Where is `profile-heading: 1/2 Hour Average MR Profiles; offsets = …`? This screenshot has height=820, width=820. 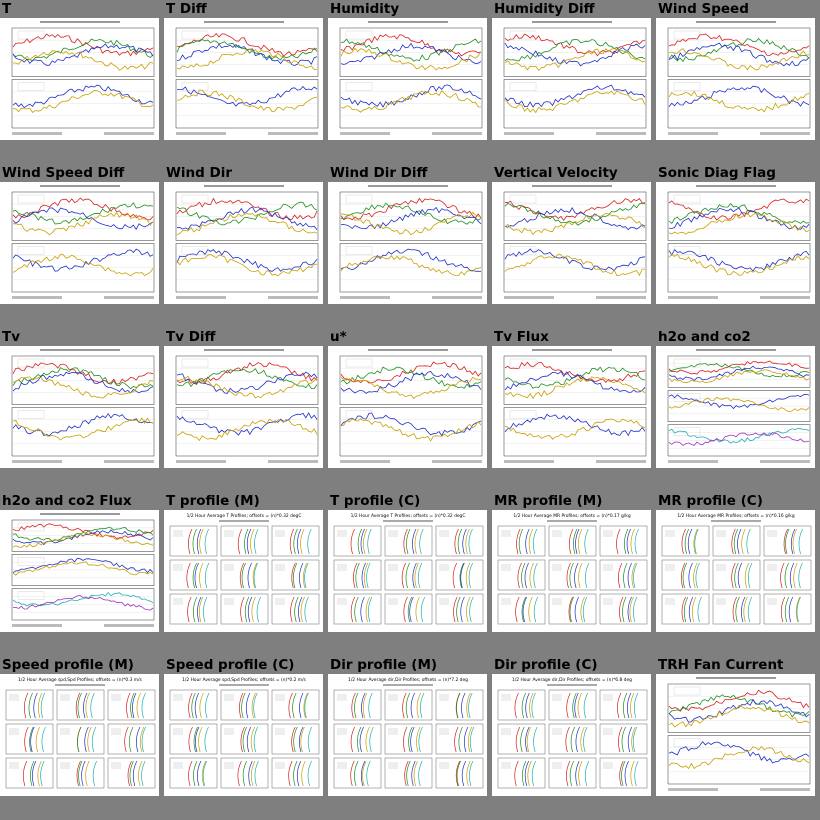
profile-heading: 1/2 Hour Average MR Profiles; offsets = … is located at coordinates (735, 516).